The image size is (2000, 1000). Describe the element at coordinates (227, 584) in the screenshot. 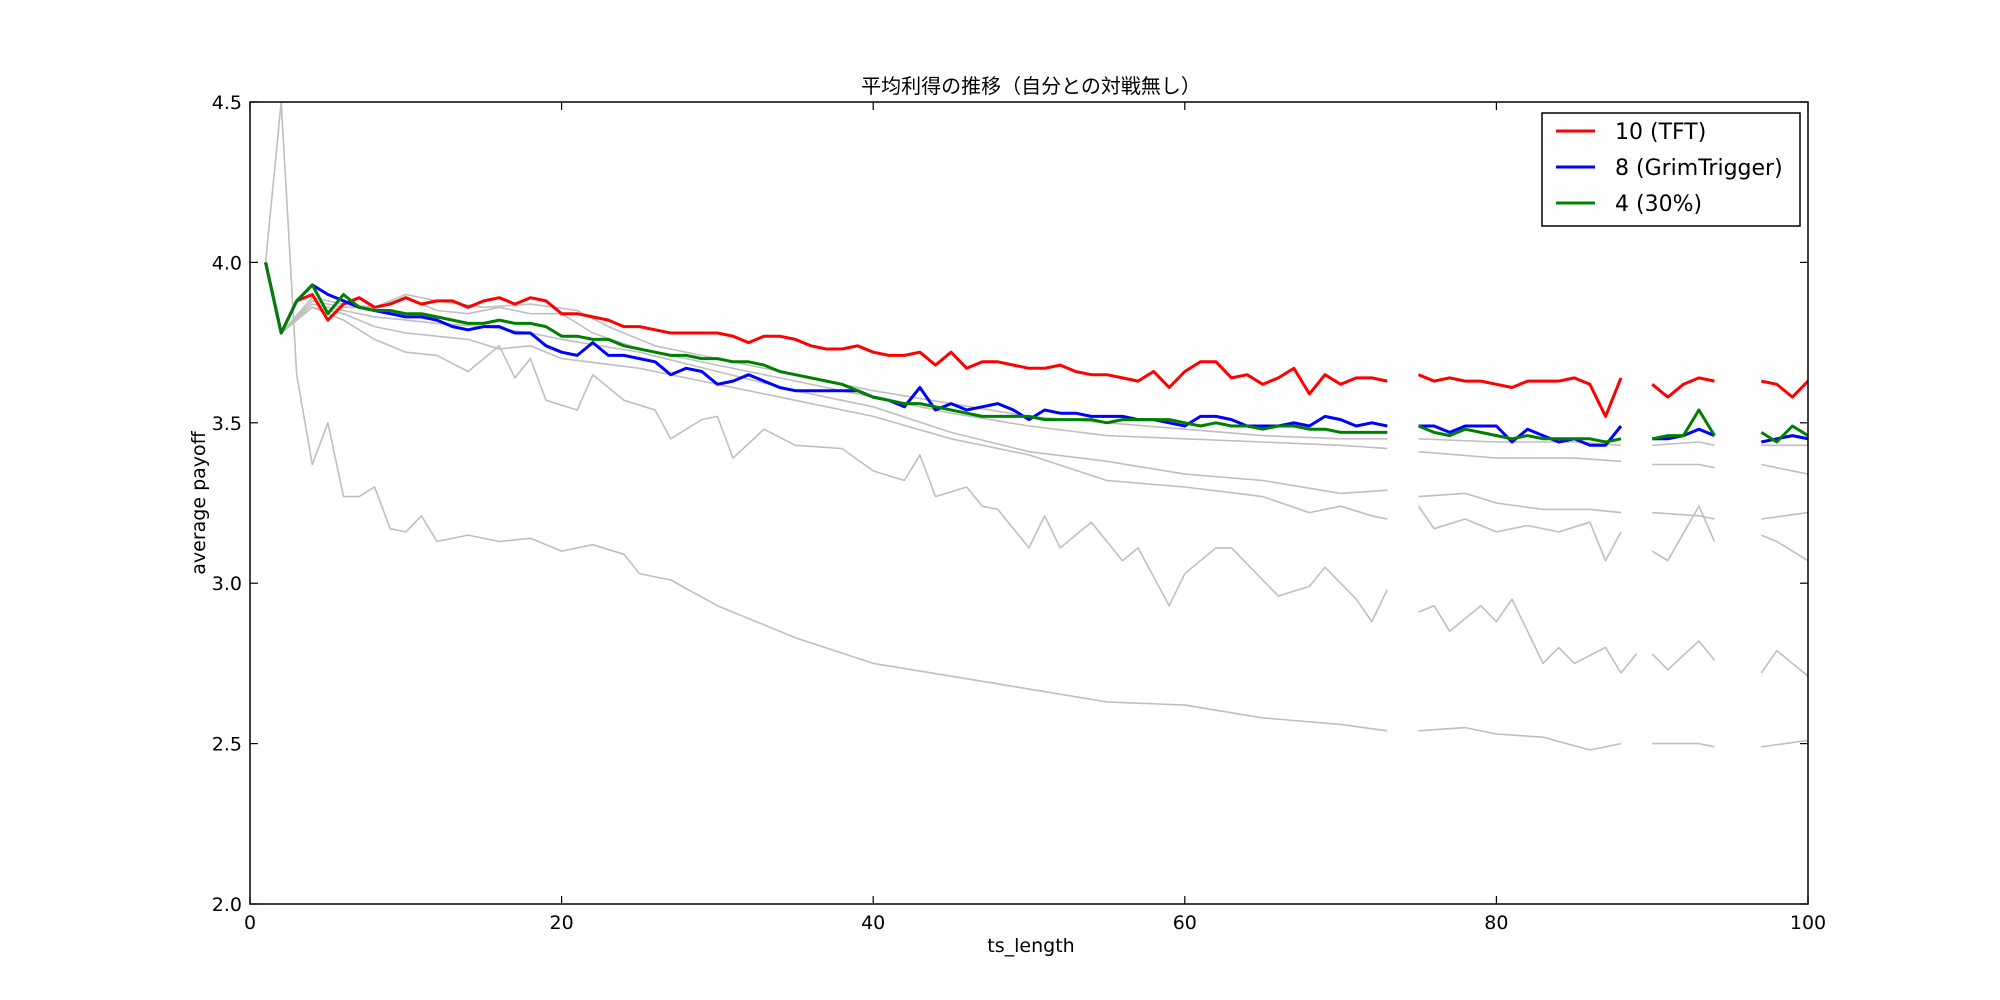

I see `y-tick-label: 3.0` at that location.